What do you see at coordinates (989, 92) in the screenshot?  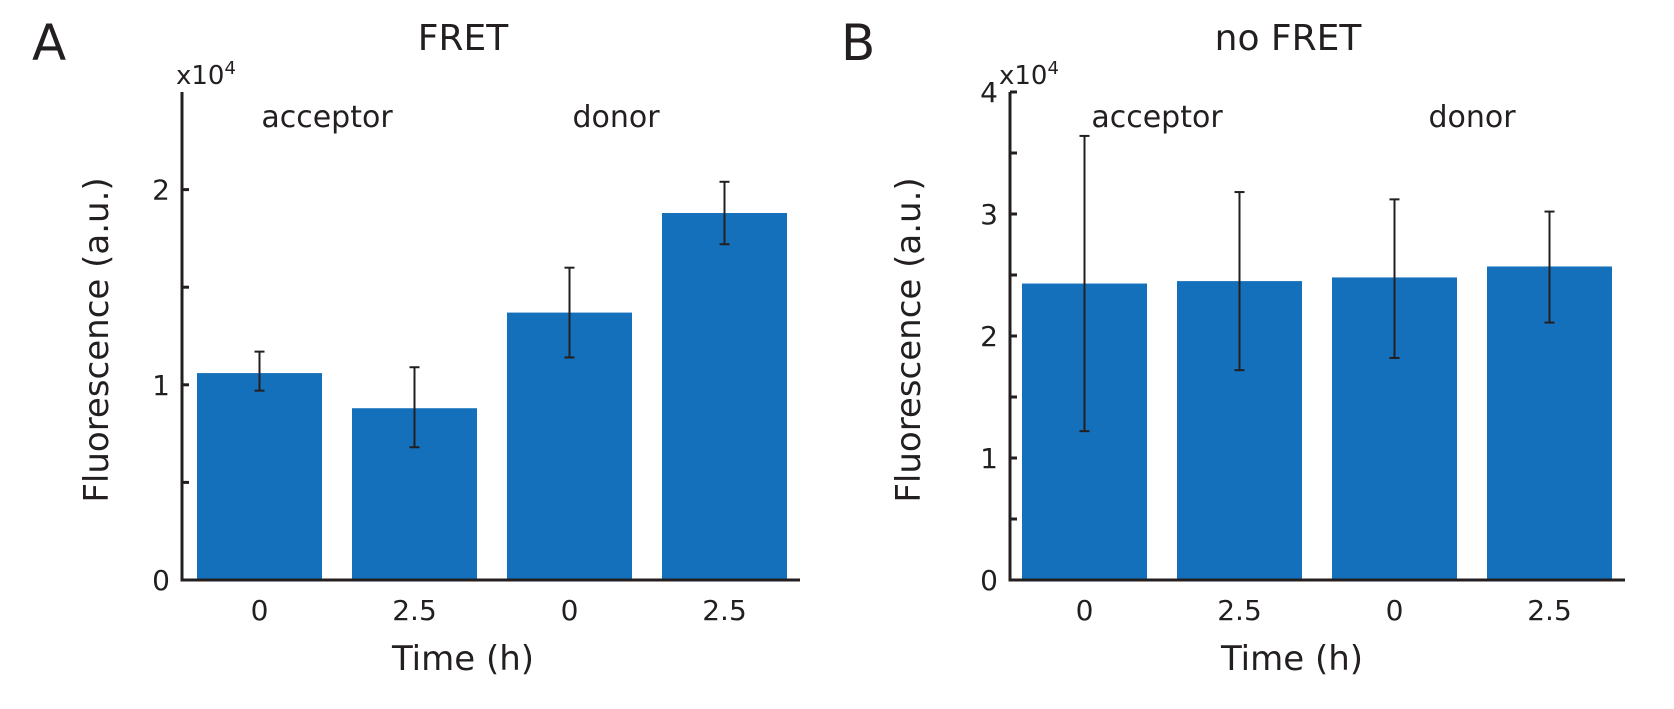 I see `y-tick-label: 4` at bounding box center [989, 92].